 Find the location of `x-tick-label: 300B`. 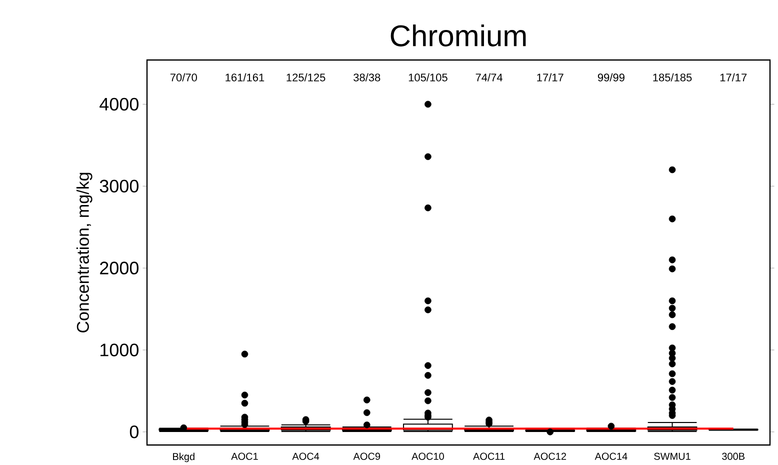

x-tick-label: 300B is located at coordinates (733, 456).